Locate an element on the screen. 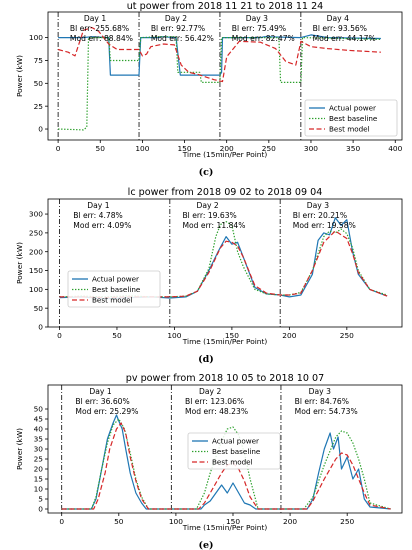 This screenshot has height=550, width=412. y-tick-label: 20 is located at coordinates (39, 469).